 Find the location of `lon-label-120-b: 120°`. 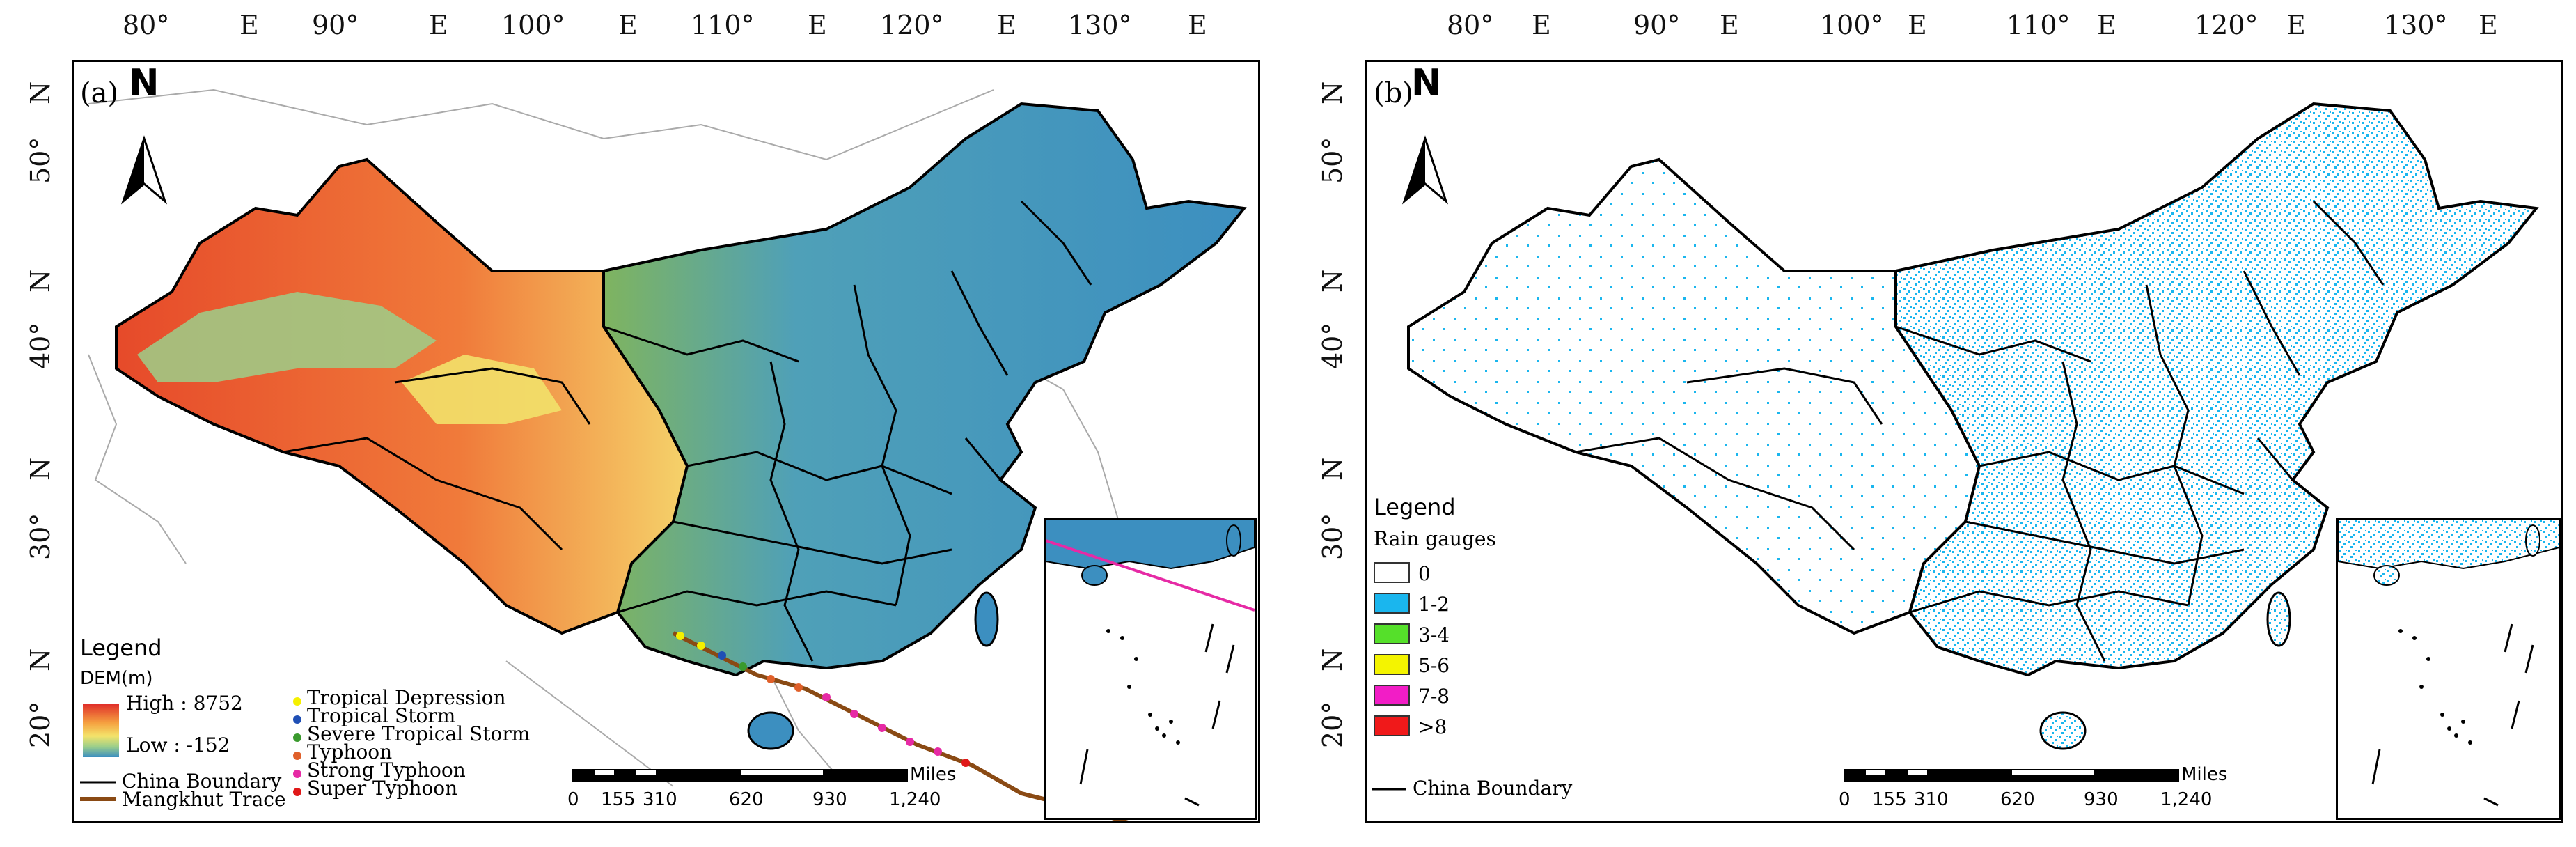

lon-label-120-b: 120° is located at coordinates (2226, 25).